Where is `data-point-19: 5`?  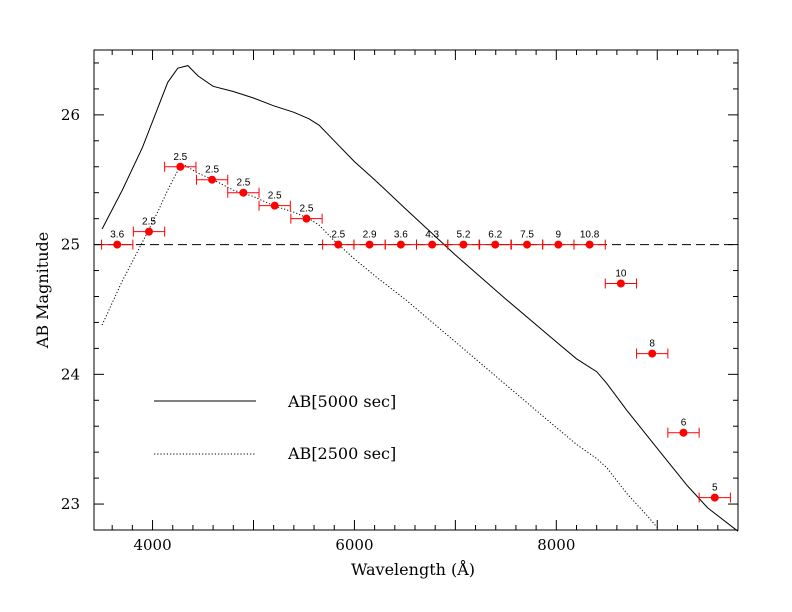
data-point-19: 5 is located at coordinates (714, 493).